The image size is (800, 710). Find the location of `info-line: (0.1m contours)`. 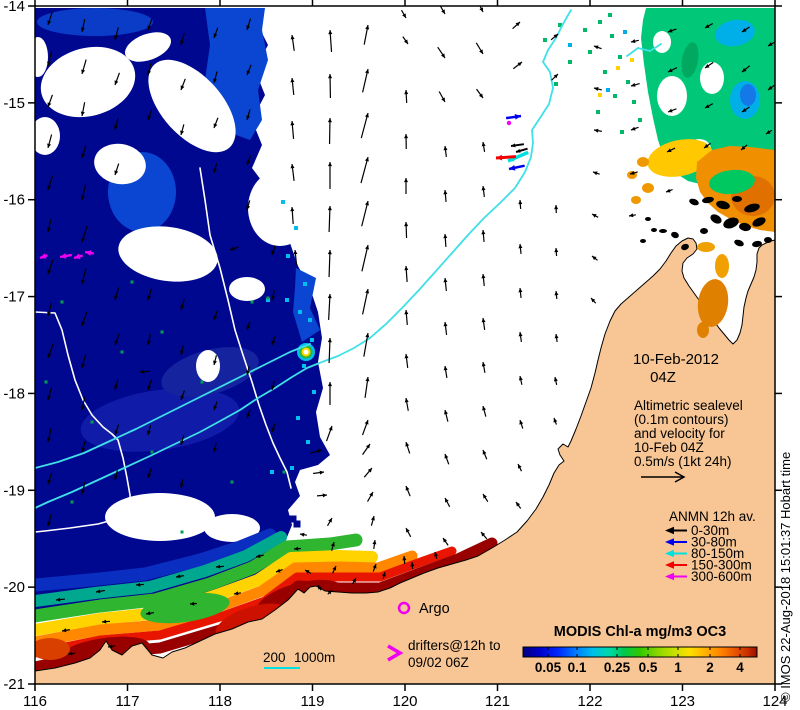

info-line: (0.1m contours) is located at coordinates (681, 419).